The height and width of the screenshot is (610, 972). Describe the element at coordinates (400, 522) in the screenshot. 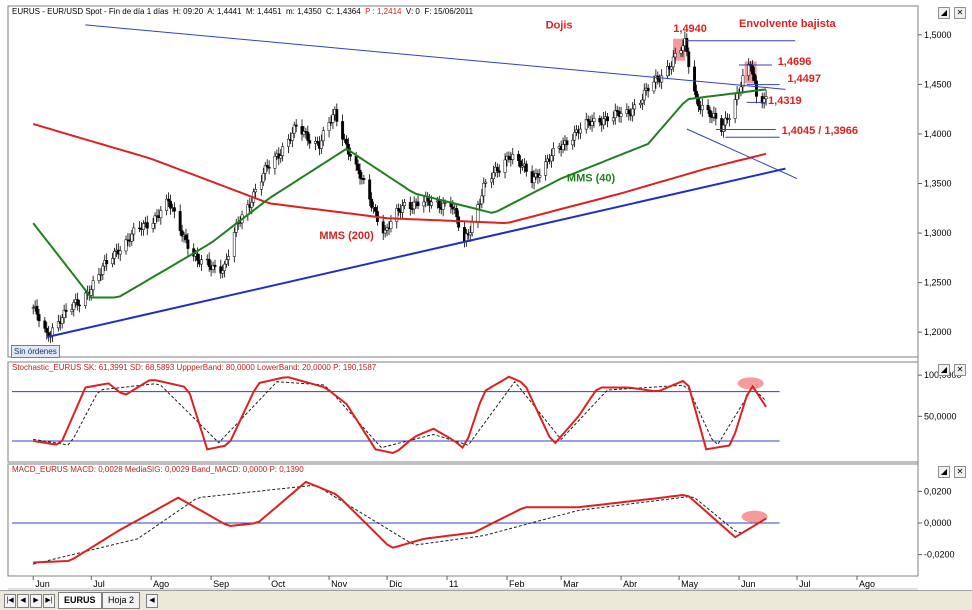

I see `macd-line` at that location.